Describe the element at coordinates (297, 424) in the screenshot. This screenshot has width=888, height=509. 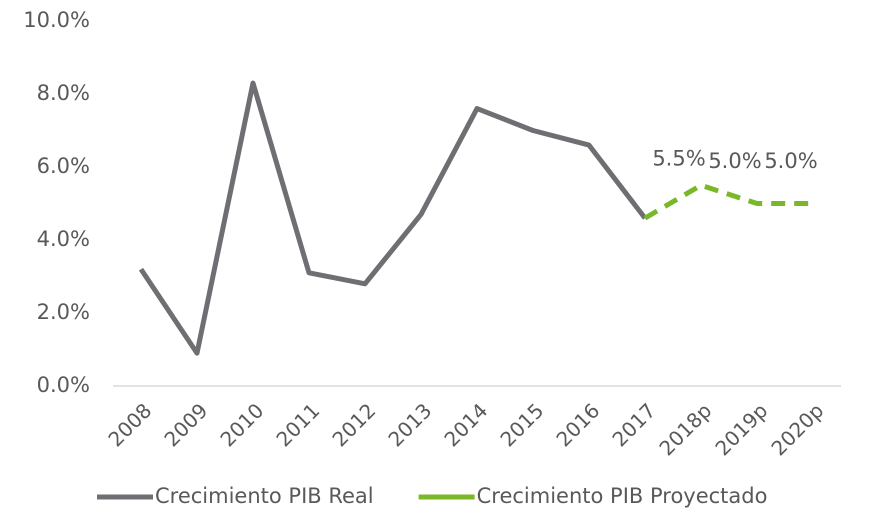
I see `x-tick-label: 2011` at that location.